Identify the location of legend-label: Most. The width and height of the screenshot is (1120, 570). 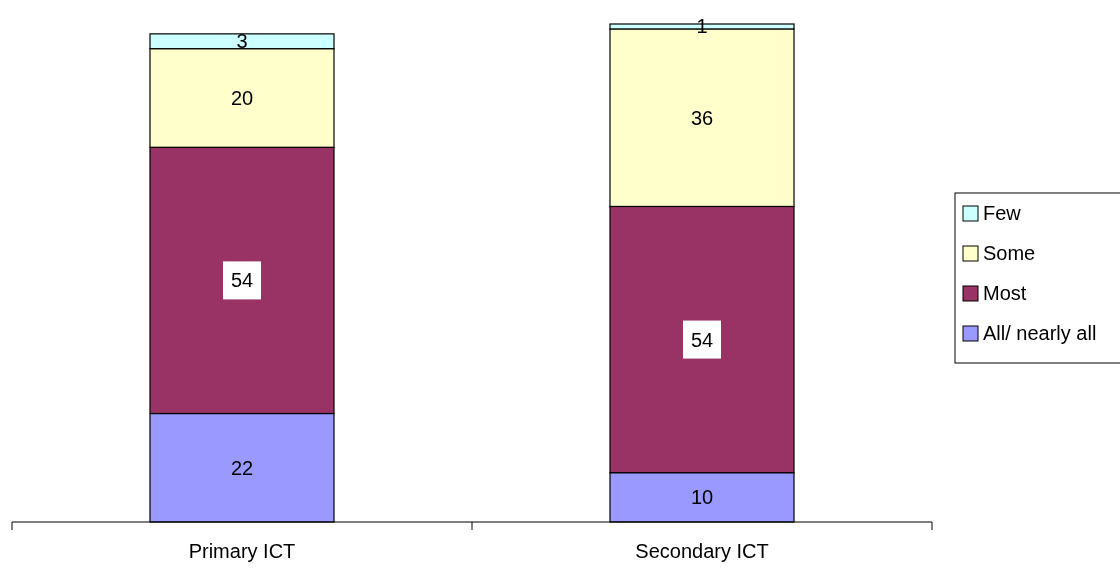
(1005, 293).